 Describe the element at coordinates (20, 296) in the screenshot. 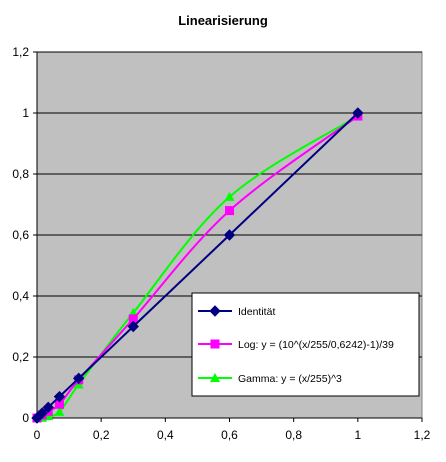

I see `y-tick-label: 0,4` at that location.